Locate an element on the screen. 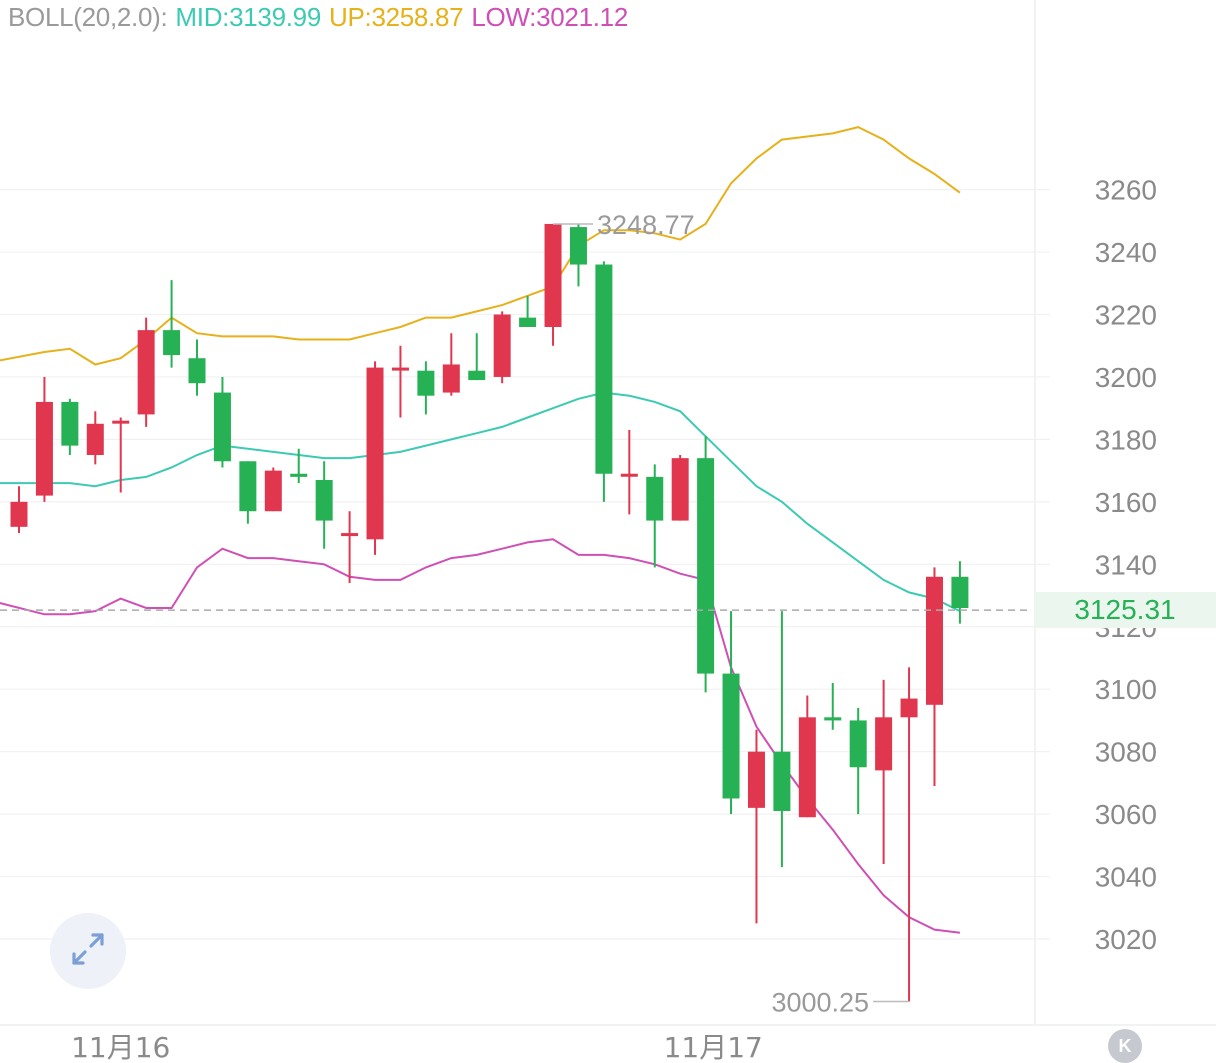 The width and height of the screenshot is (1216, 1063). y-tick-label: 3200 is located at coordinates (1126, 377).